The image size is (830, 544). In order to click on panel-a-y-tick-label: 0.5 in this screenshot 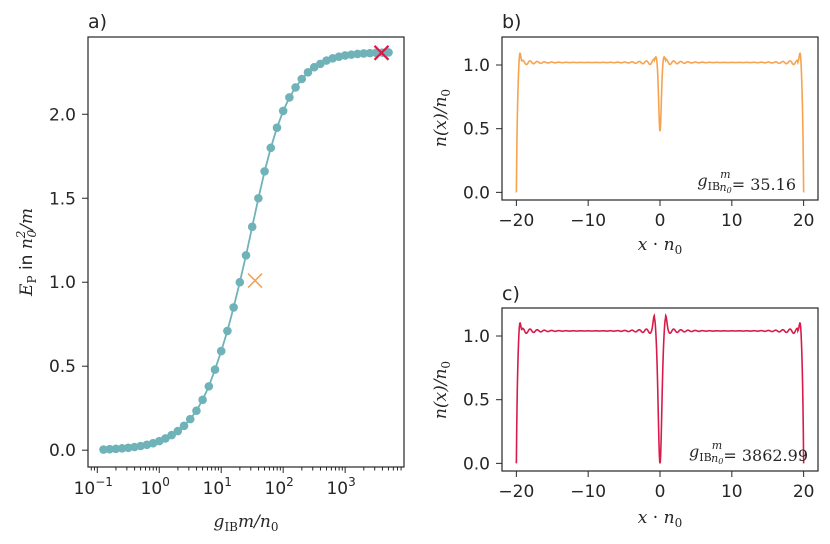, I will do `click(62, 367)`.